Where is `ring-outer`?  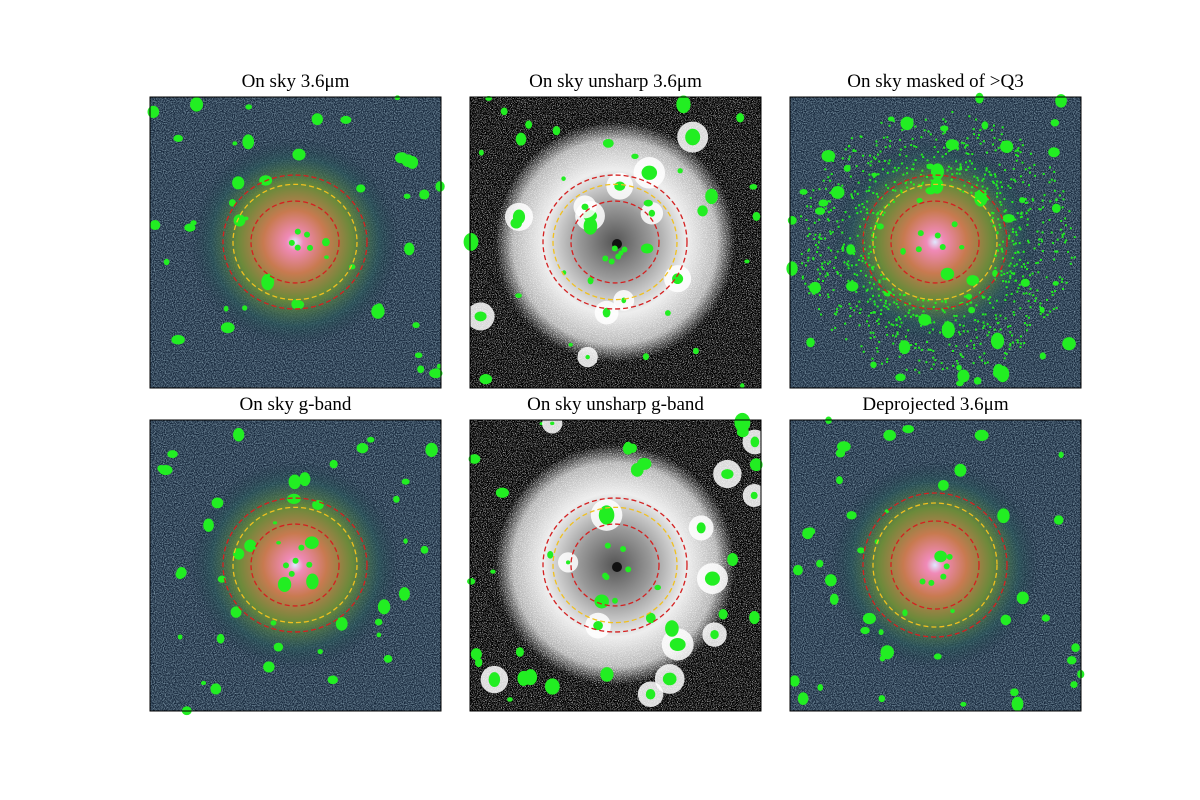
ring-outer is located at coordinates (295, 242).